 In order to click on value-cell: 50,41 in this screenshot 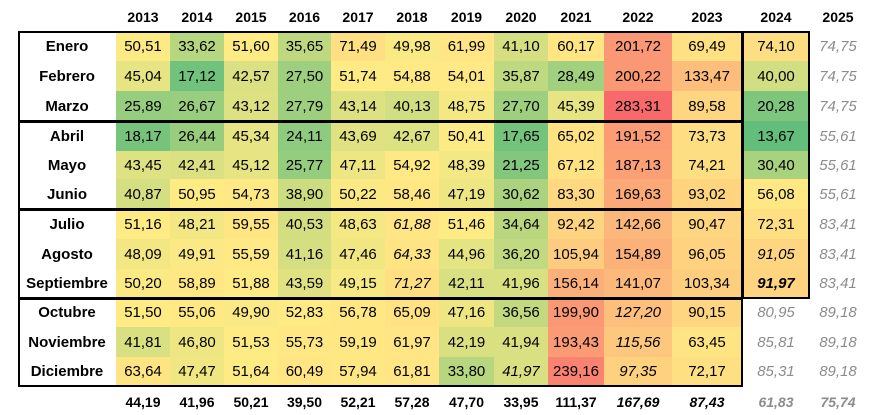, I will do `click(466, 136)`.